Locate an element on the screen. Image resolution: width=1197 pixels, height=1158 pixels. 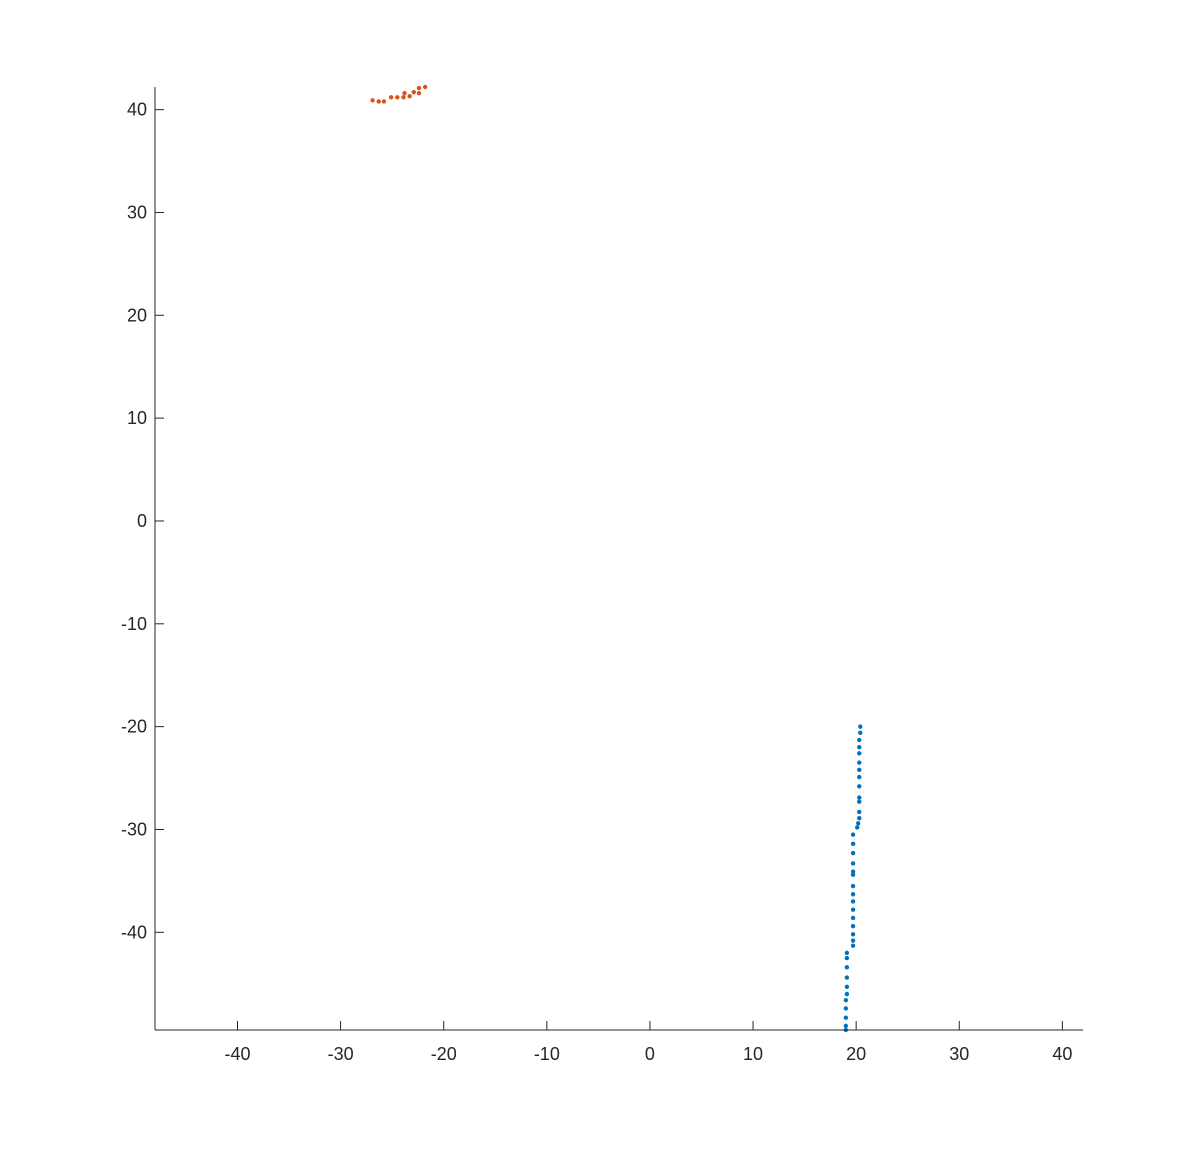
y-tick-label: -10 is located at coordinates (134, 624).